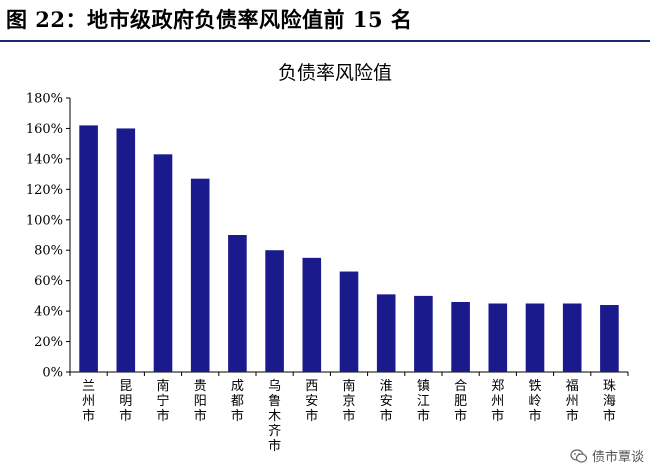 This screenshot has height=471, width=650. Describe the element at coordinates (386, 401) in the screenshot. I see `x-tick-label: 淮安市` at that location.